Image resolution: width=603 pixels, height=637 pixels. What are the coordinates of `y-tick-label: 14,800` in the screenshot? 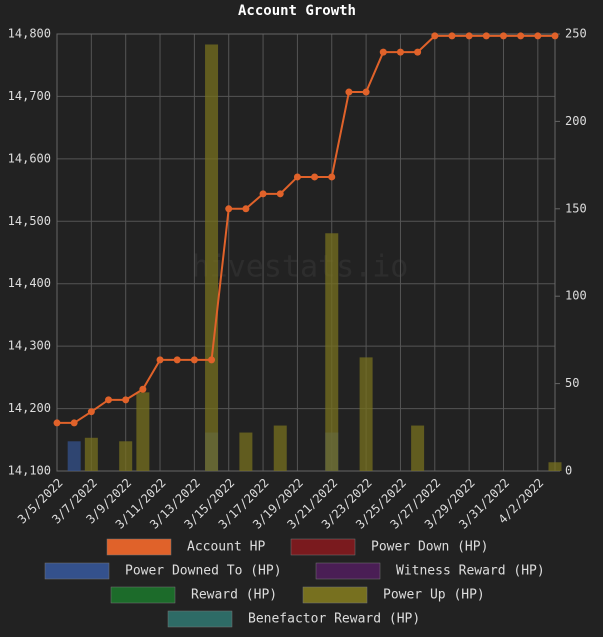 It's located at (29, 34).